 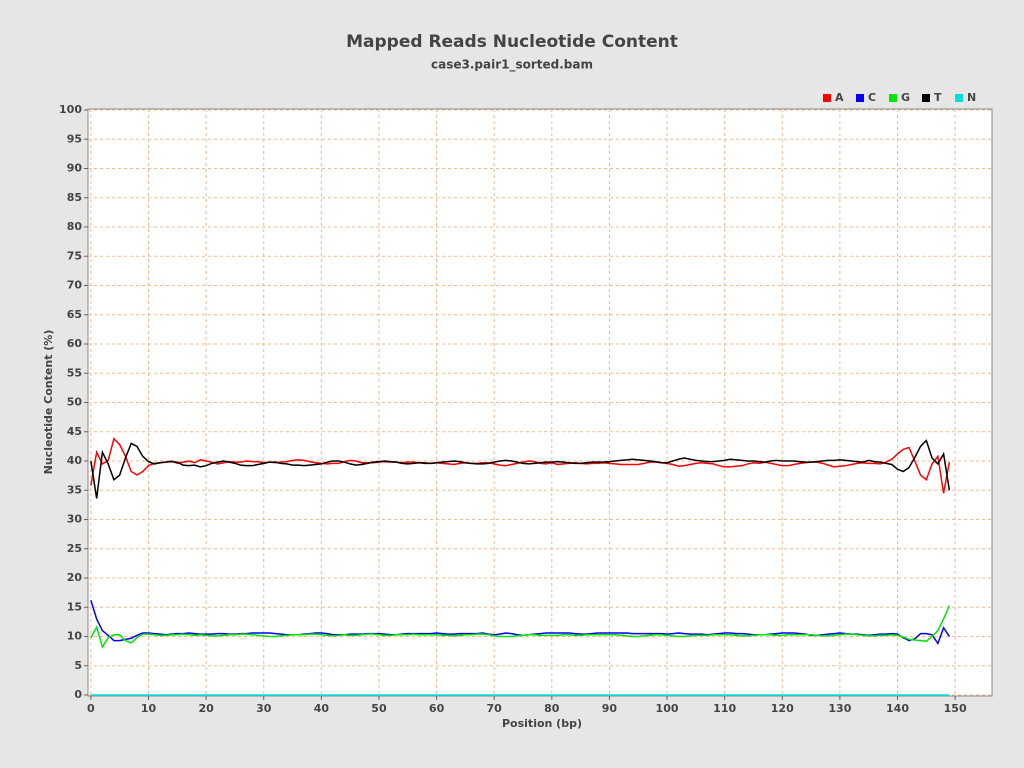 I want to click on legend-label: C, so click(x=872, y=97).